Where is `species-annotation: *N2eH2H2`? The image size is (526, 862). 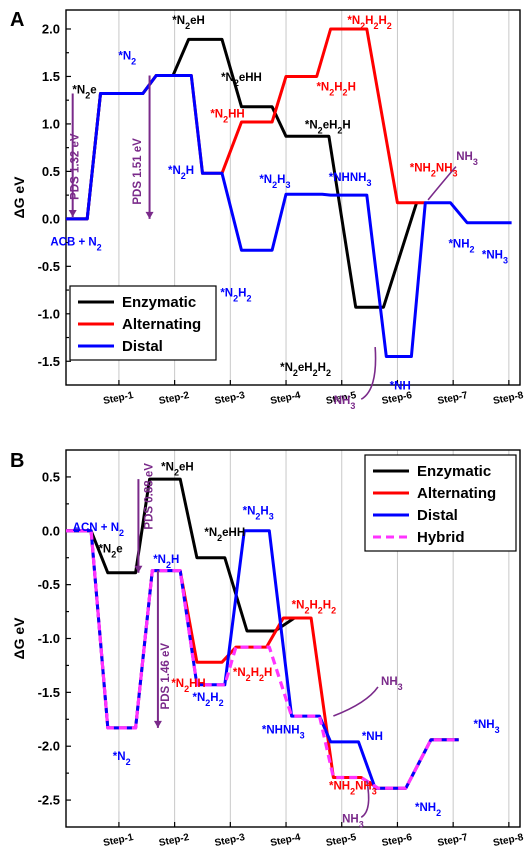
species-annotation: *N2eH2H2 is located at coordinates (305, 370).